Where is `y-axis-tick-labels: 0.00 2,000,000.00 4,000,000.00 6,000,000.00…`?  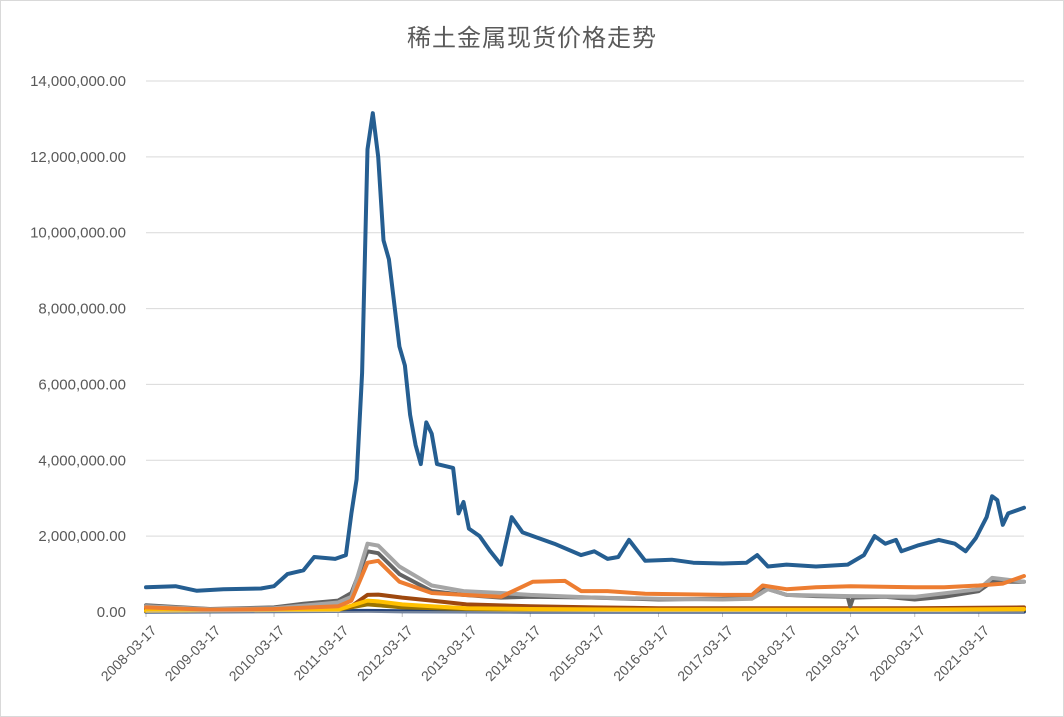
y-axis-tick-labels: 0.00 2,000,000.00 4,000,000.00 6,000,000.00… is located at coordinates (78, 347).